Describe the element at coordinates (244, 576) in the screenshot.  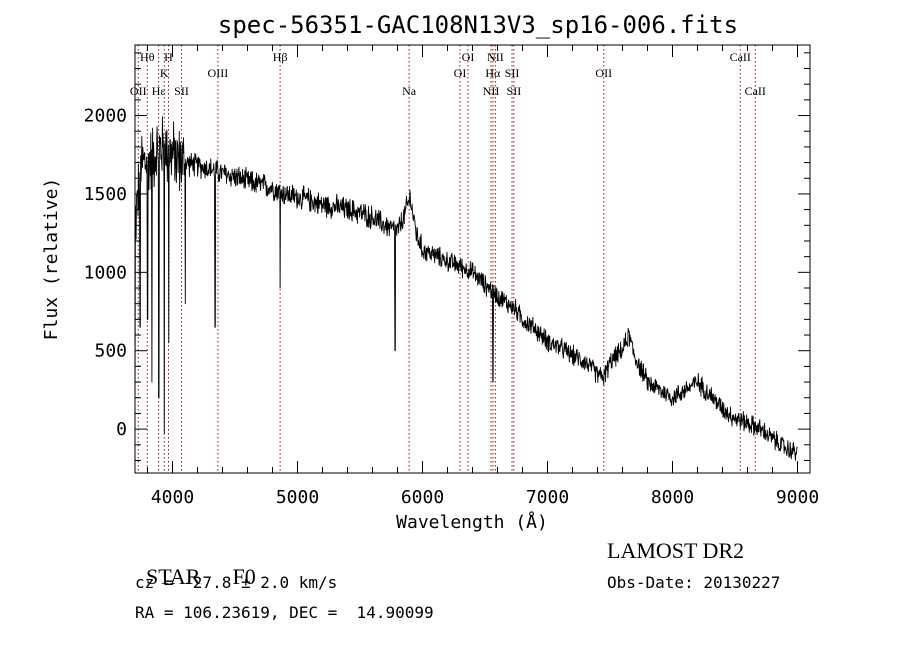
I see `subclass-label: F0` at that location.